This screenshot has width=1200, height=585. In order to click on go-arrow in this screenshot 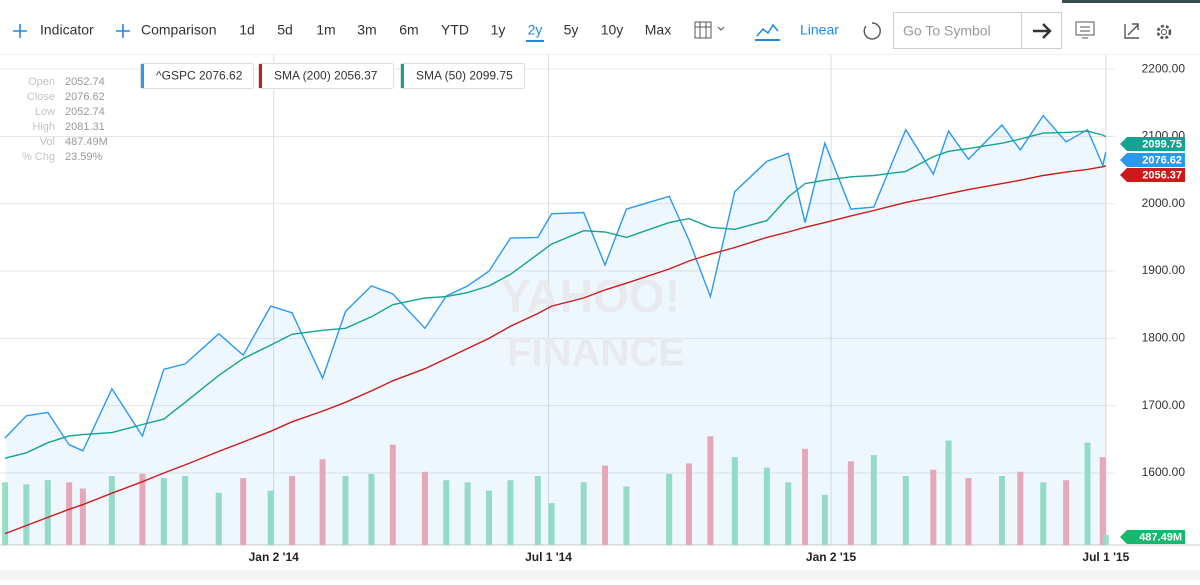, I will do `click(1042, 31)`.